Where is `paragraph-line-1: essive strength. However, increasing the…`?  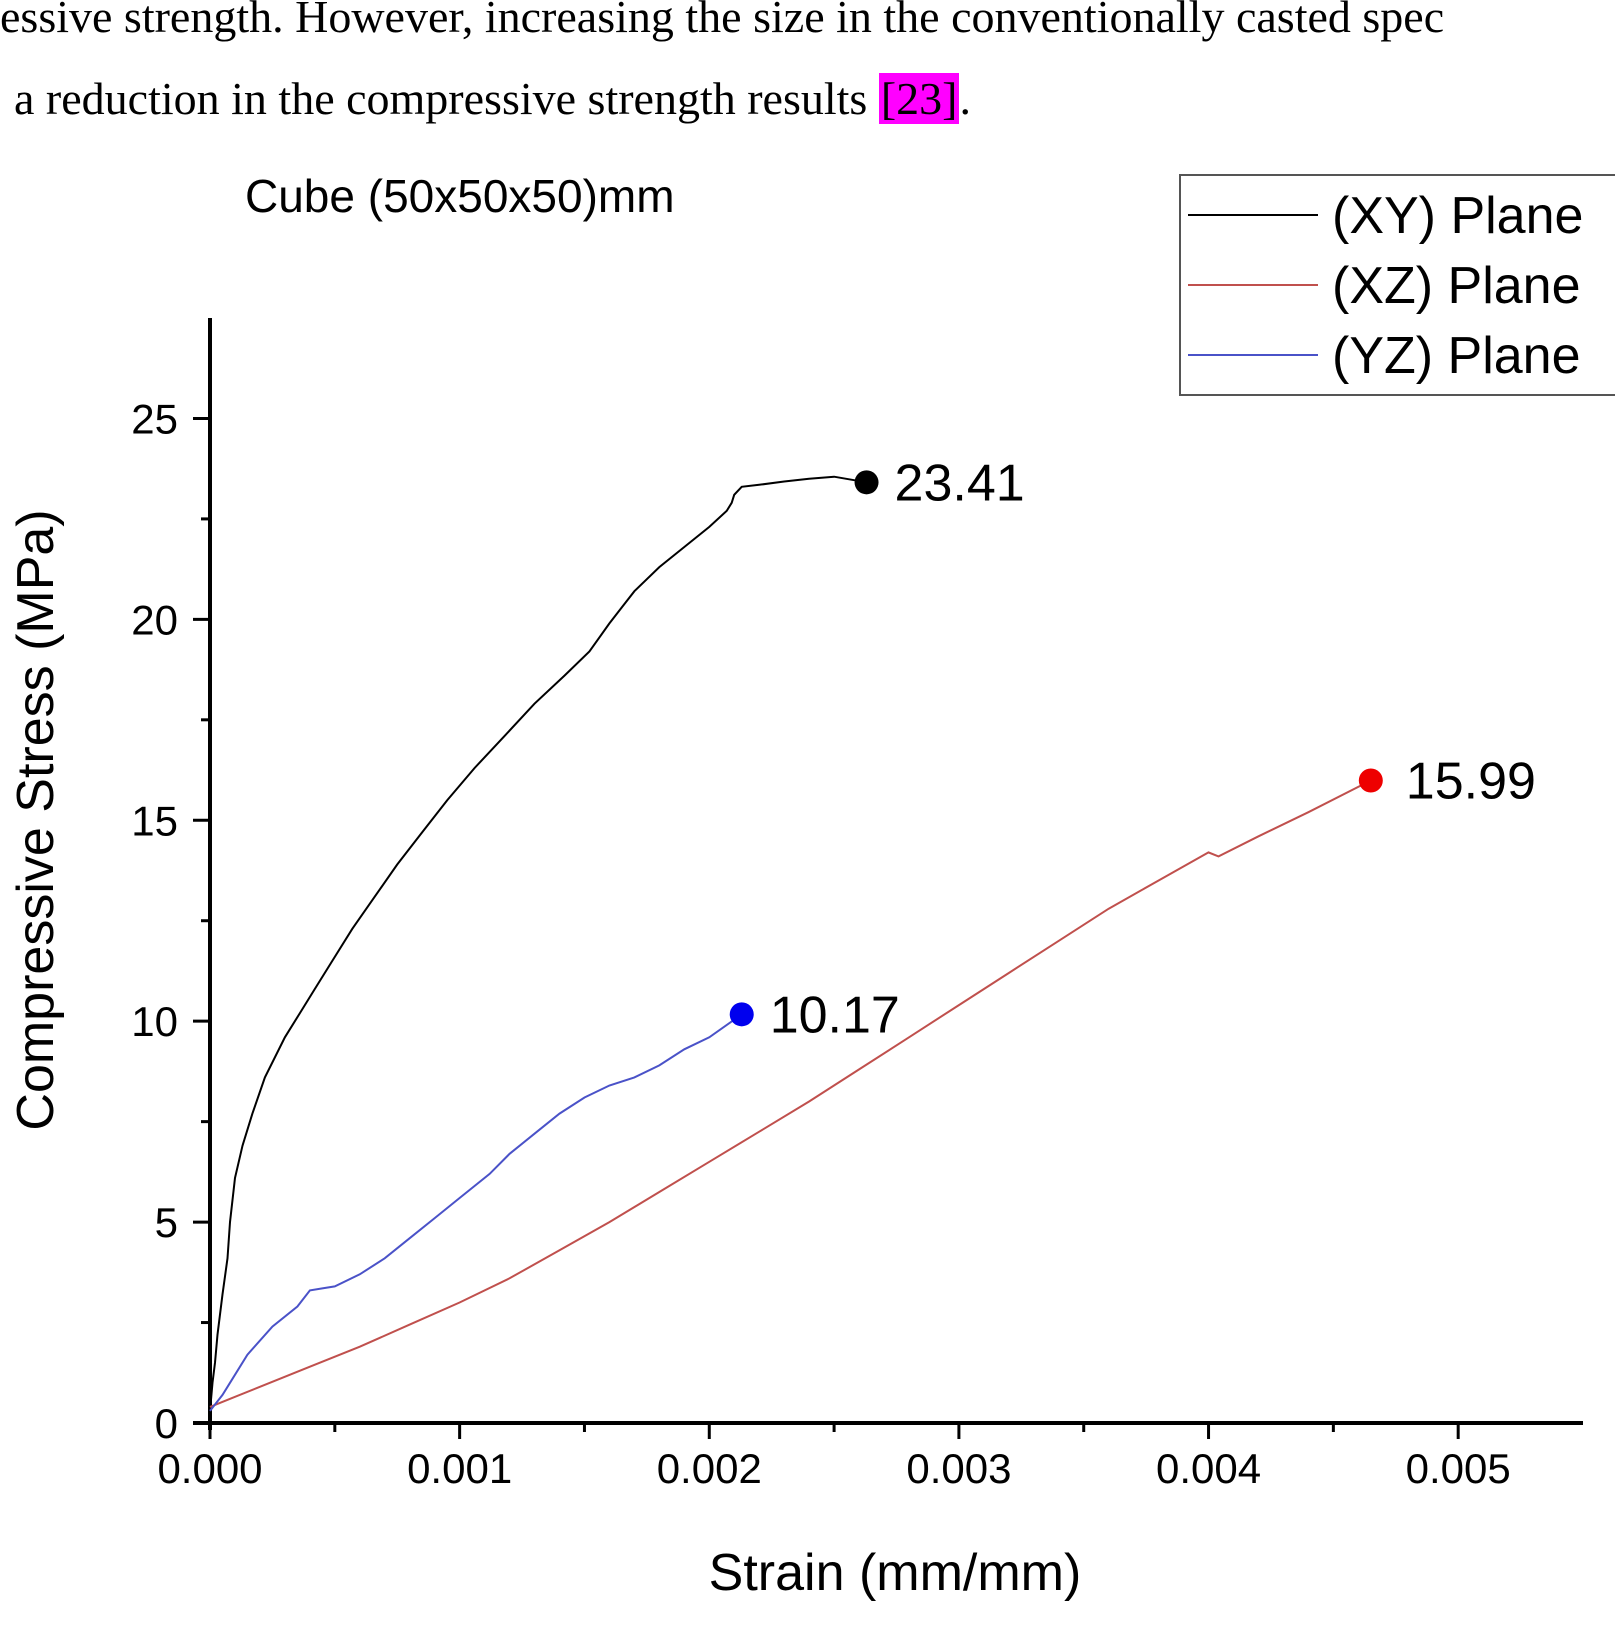 paragraph-line-1: essive strength. However, increasing the… is located at coordinates (807, 21).